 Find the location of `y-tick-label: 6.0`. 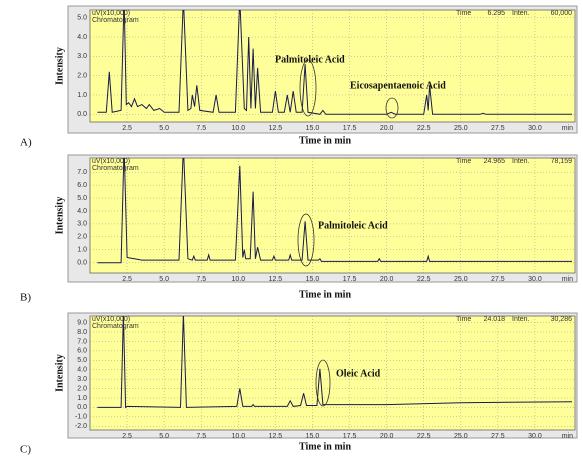

y-tick-label: 6.0 is located at coordinates (82, 351).